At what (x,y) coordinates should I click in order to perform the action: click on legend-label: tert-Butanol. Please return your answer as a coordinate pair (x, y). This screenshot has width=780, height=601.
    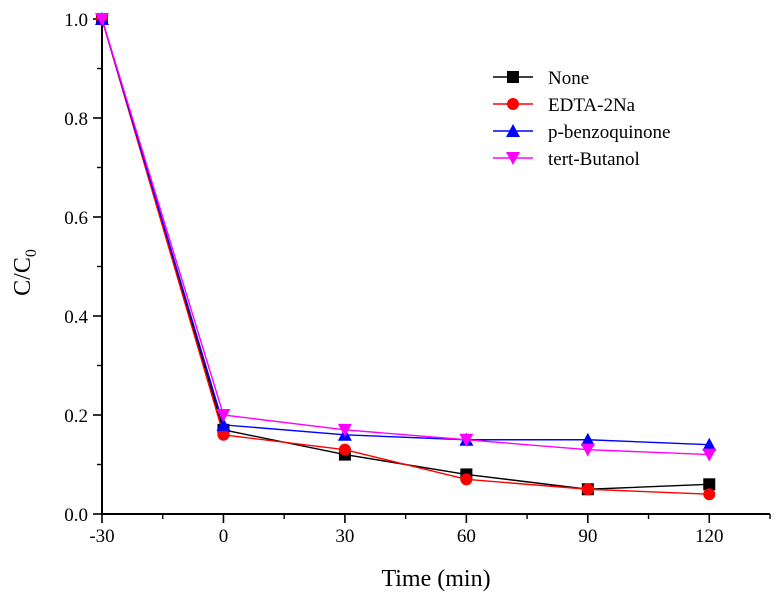
    Looking at the image, I should click on (594, 159).